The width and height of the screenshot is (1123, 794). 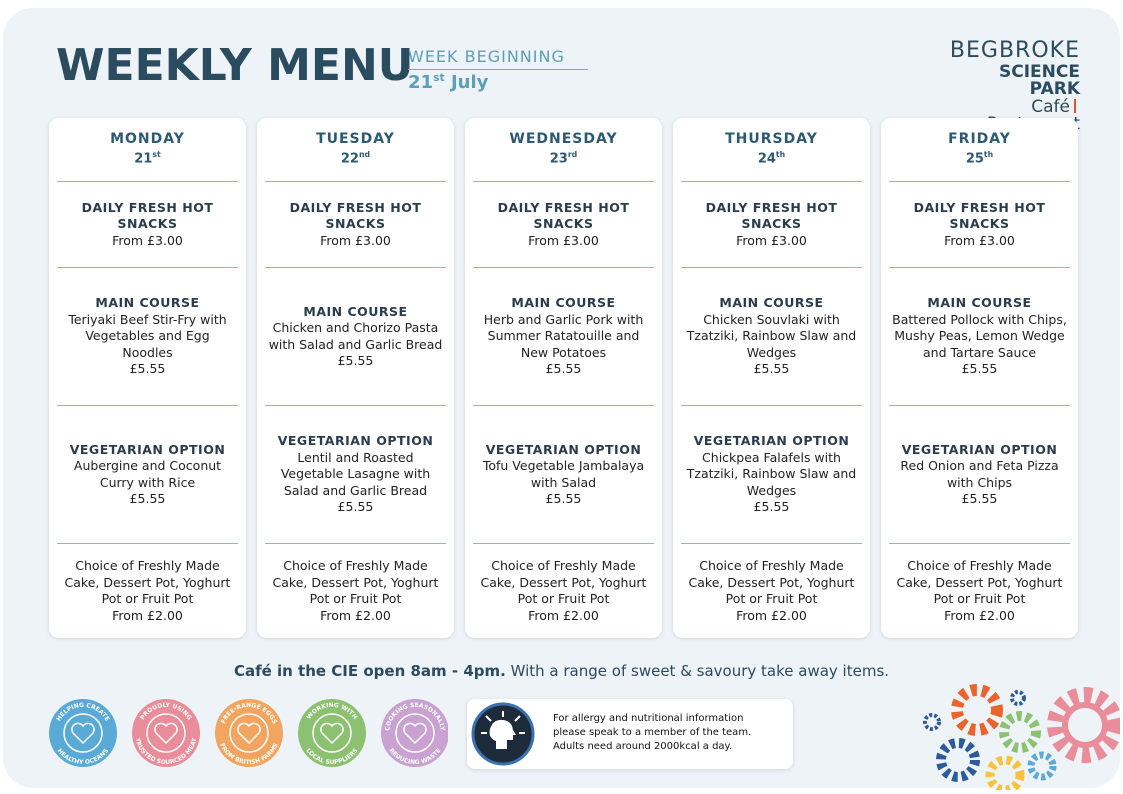 What do you see at coordinates (369, 671) in the screenshot?
I see `cafe-hours: Café in the CIE open 8am - 4pm.` at bounding box center [369, 671].